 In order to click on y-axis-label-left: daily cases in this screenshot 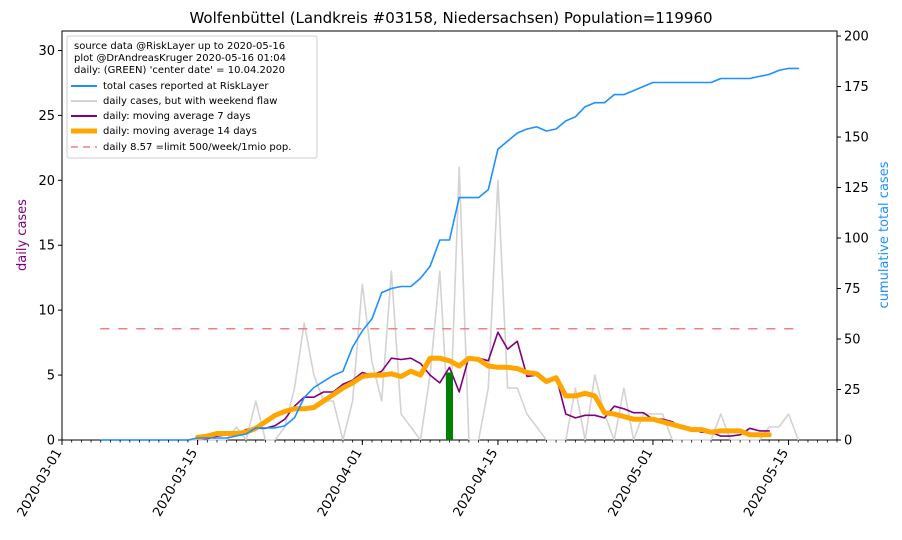, I will do `click(22, 235)`.